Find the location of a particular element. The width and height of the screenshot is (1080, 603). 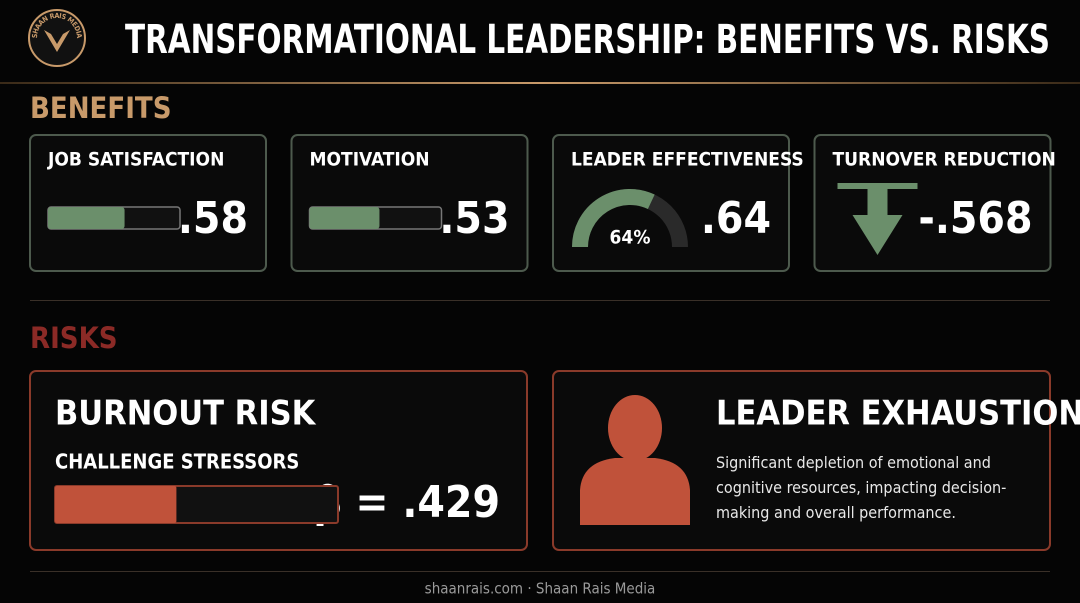

card-value: .53 is located at coordinates (474, 218).